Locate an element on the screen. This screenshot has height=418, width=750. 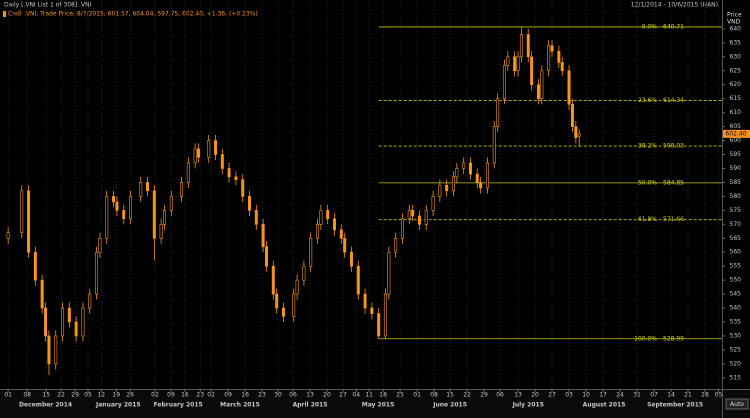
y-tick-label: 530 is located at coordinates (736, 335).